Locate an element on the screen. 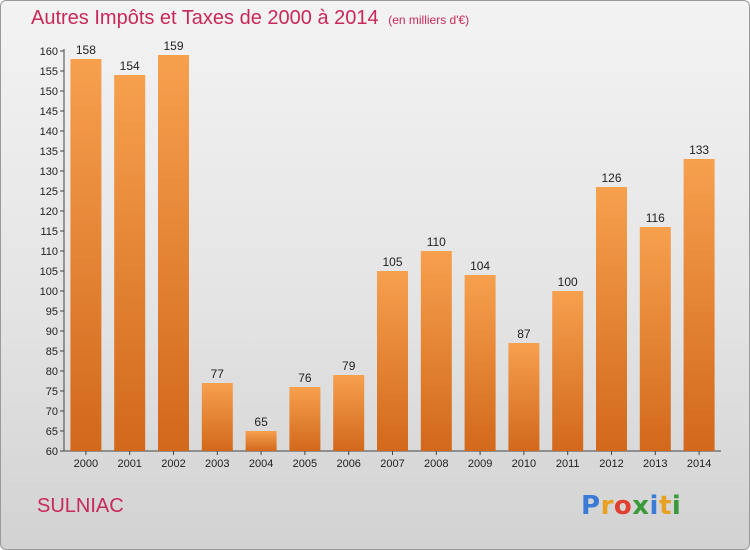 The height and width of the screenshot is (550, 750). bar-value-label: 79 is located at coordinates (349, 366).